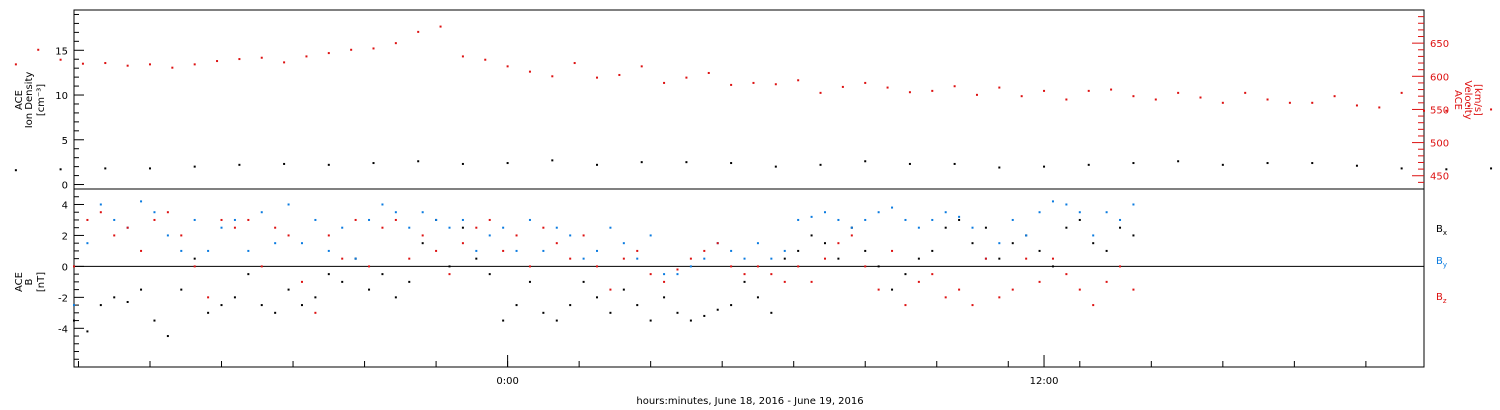 The image size is (1500, 410). I want to click on x-tick-label: 0:00, so click(507, 381).